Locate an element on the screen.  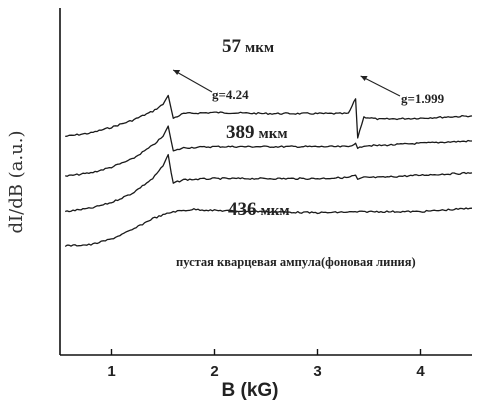
x-tick-label: 3 is located at coordinates (317, 371).